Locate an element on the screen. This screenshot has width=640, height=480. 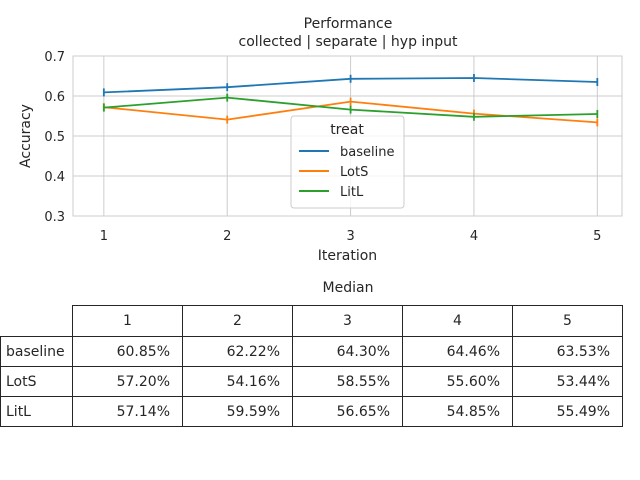
table-cell: 57.14% is located at coordinates (127, 411).